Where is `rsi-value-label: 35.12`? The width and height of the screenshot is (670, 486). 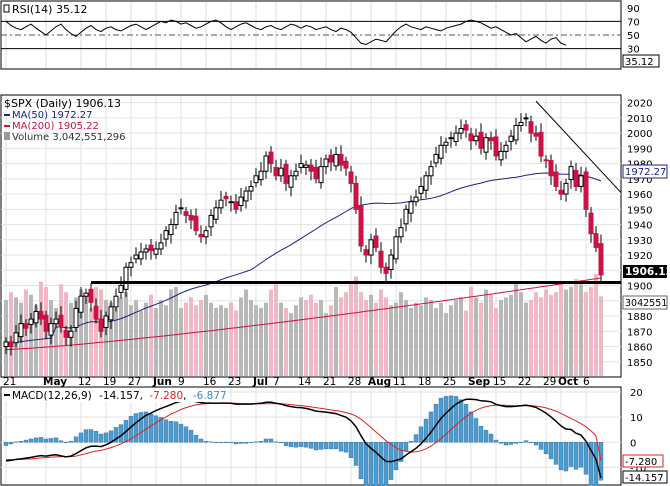
rsi-value-label: 35.12 is located at coordinates (639, 62).